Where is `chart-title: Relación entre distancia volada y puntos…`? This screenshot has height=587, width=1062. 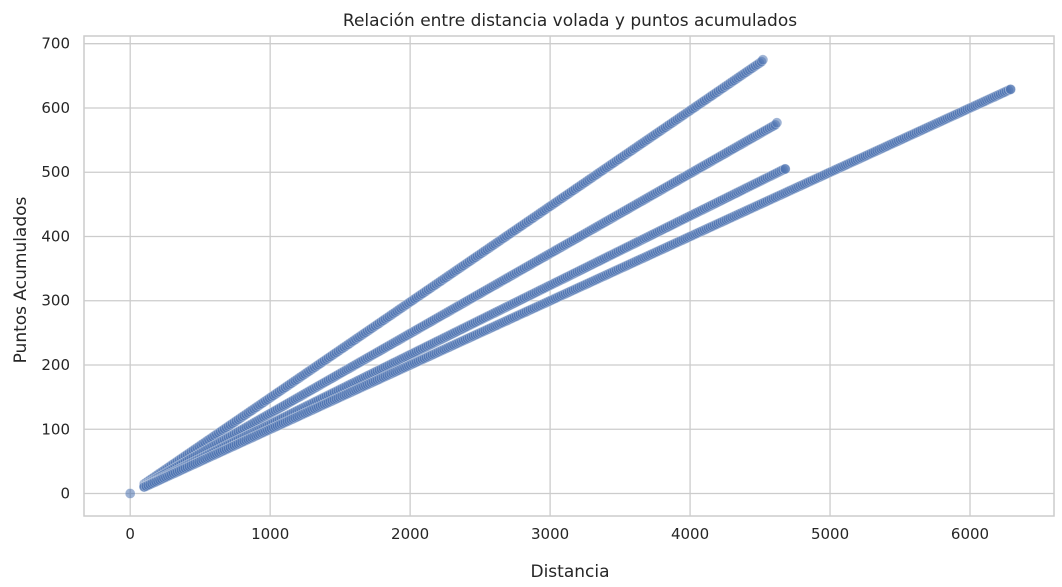 chart-title: Relación entre distancia volada y puntos… is located at coordinates (570, 21).